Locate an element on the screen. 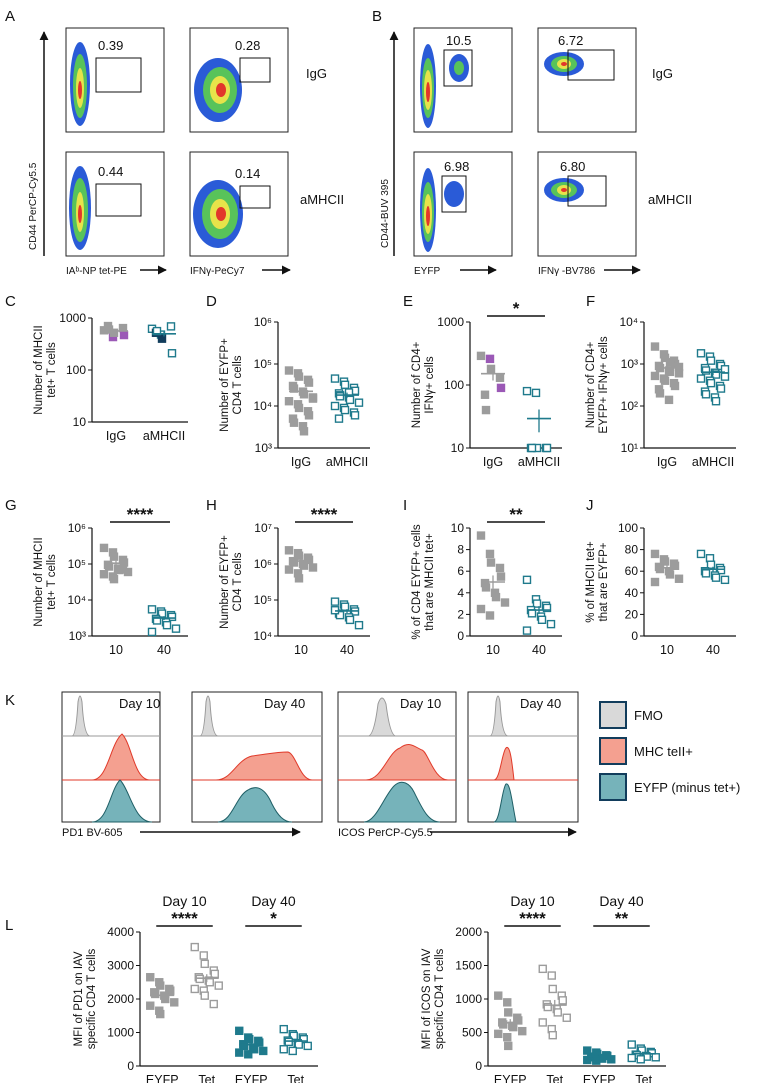  histogram-title: Day 10 is located at coordinates (139, 703).